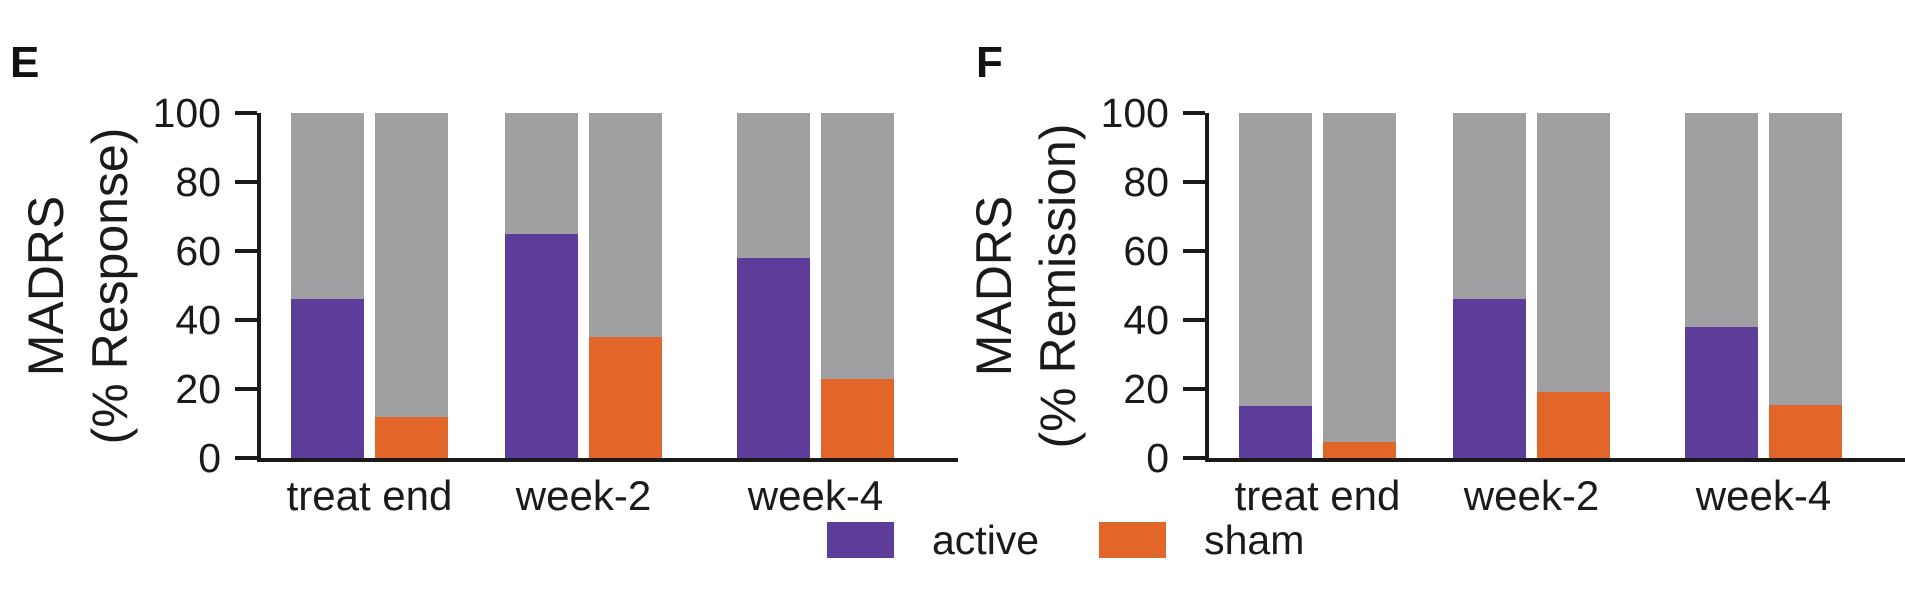 This screenshot has width=1905, height=601. Describe the element at coordinates (989, 62) in the screenshot. I see `panel-f-letter: F` at that location.